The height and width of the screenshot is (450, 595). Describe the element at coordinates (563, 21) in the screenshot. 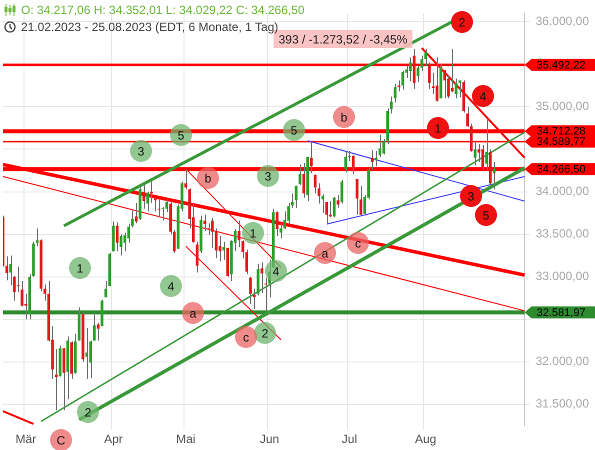

I see `y-tick-label: 36.000,00` at that location.